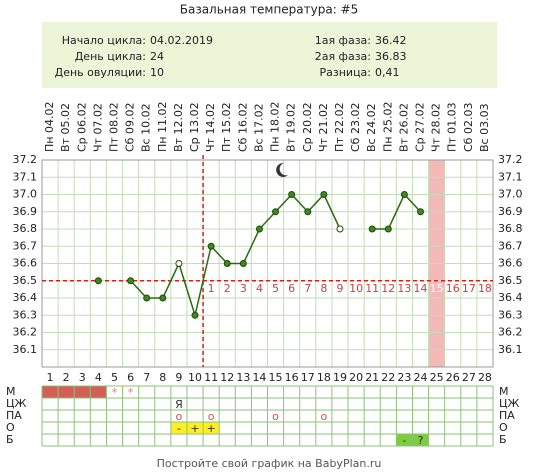 This screenshot has width=538, height=476. What do you see at coordinates (82, 377) in the screenshot?
I see `day-number: 3` at bounding box center [82, 377].